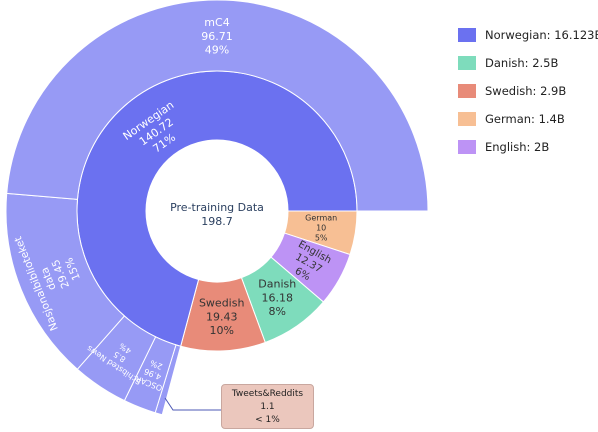 This screenshot has height=432, width=598. Describe the element at coordinates (321, 217) in the screenshot. I see `label-german-line: German` at that location.